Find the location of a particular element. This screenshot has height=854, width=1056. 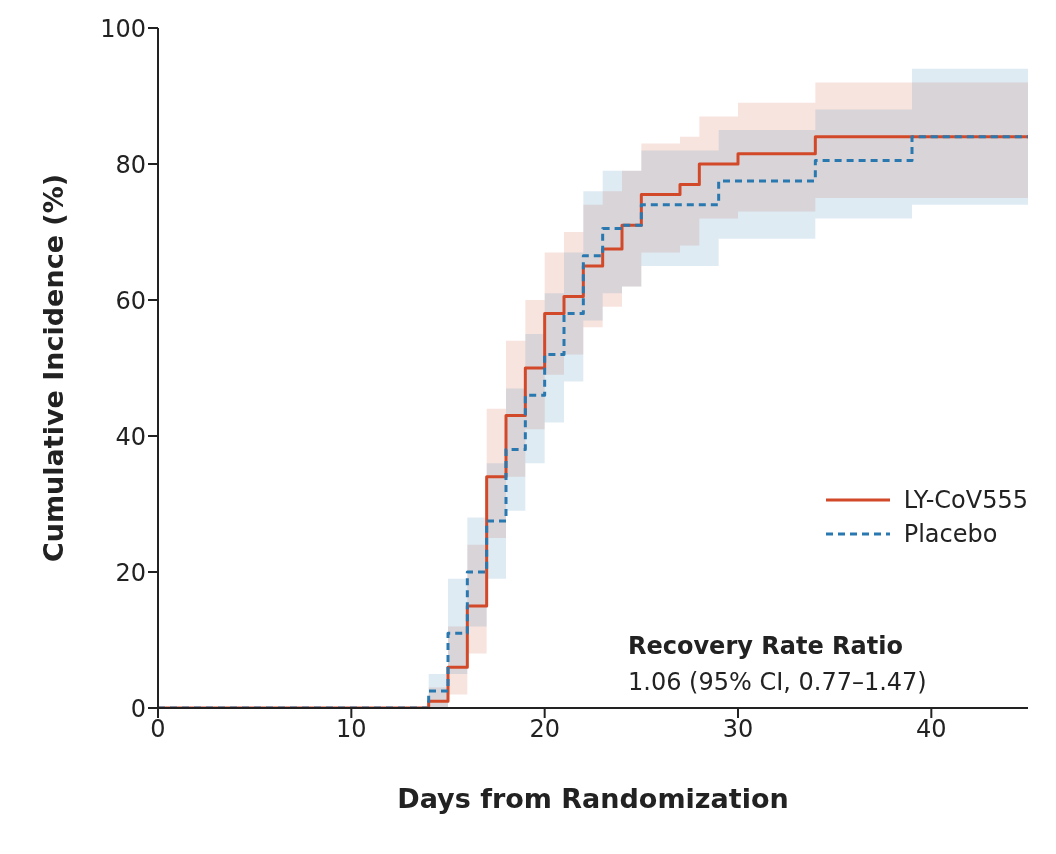

y-axis-title: Cumulative Incidence (%) is located at coordinates (53, 368).